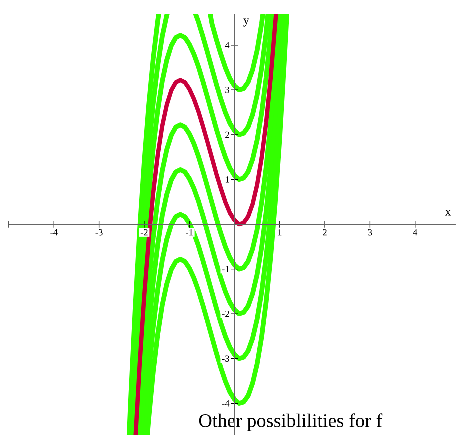 This screenshot has width=460, height=435. What do you see at coordinates (54, 232) in the screenshot?
I see `x-tick-label: -4` at bounding box center [54, 232].